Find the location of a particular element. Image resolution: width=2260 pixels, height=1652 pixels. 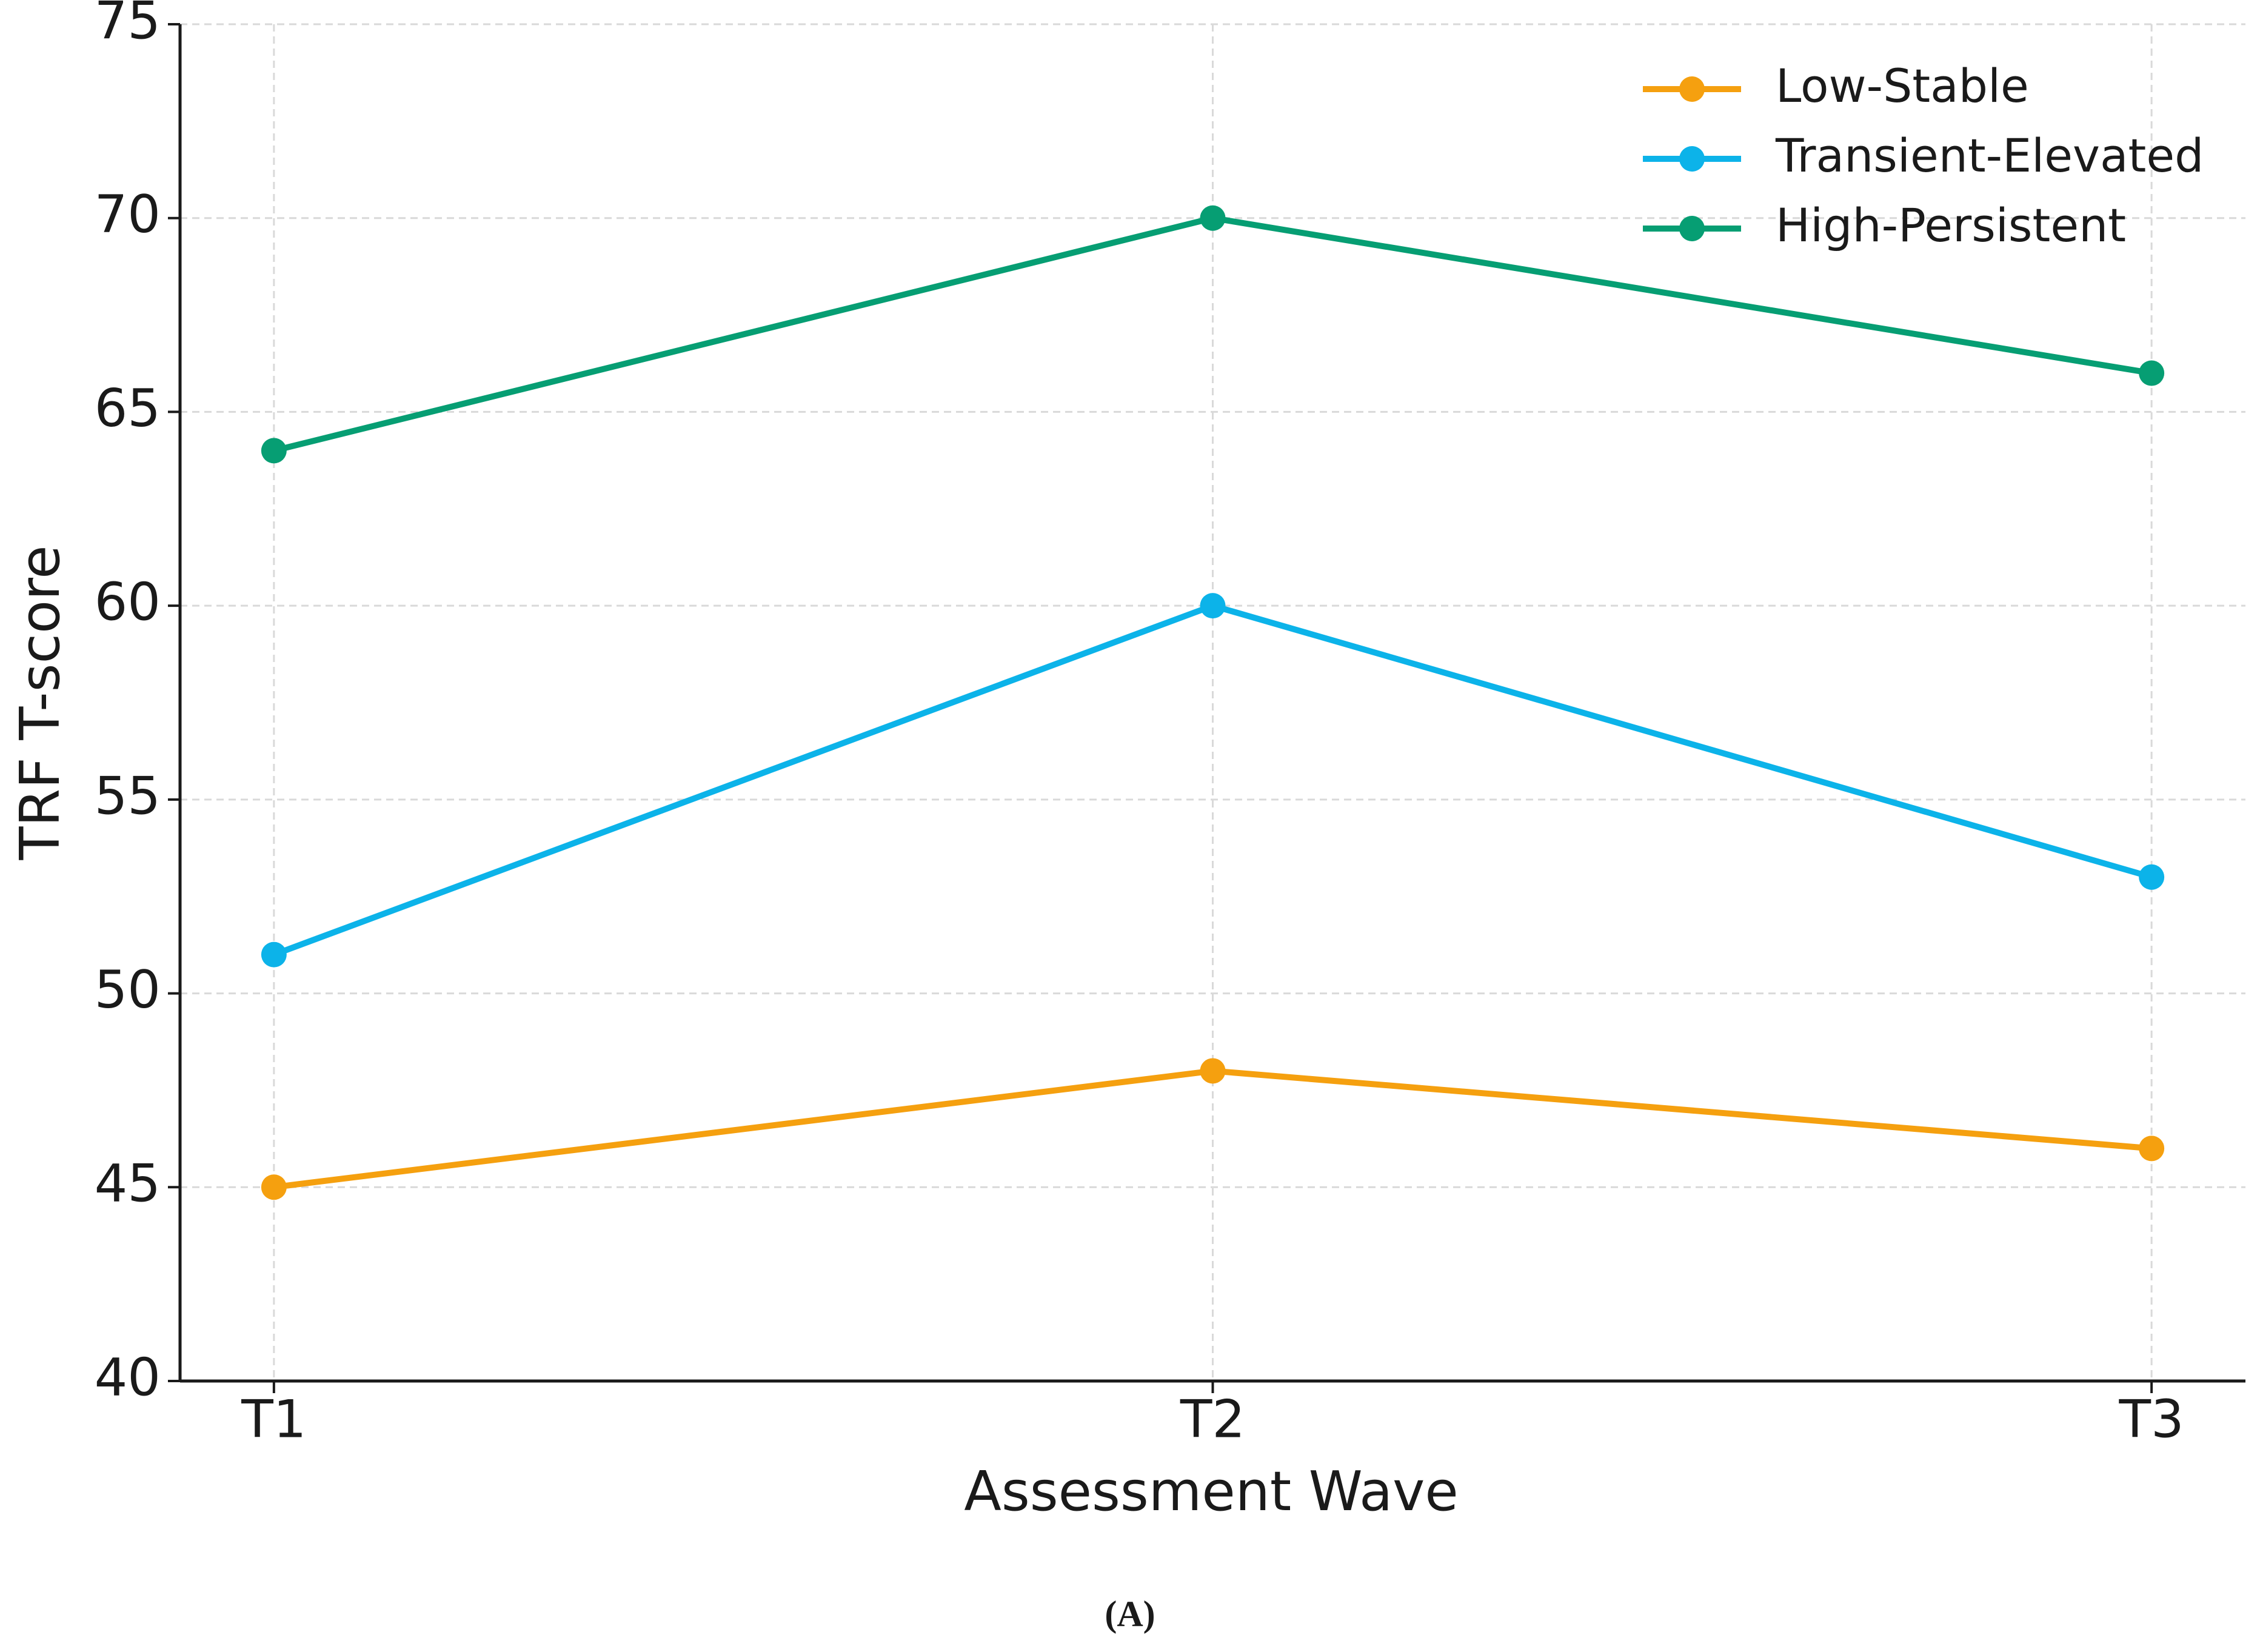

y-tick-label: 45 is located at coordinates (128, 1184).